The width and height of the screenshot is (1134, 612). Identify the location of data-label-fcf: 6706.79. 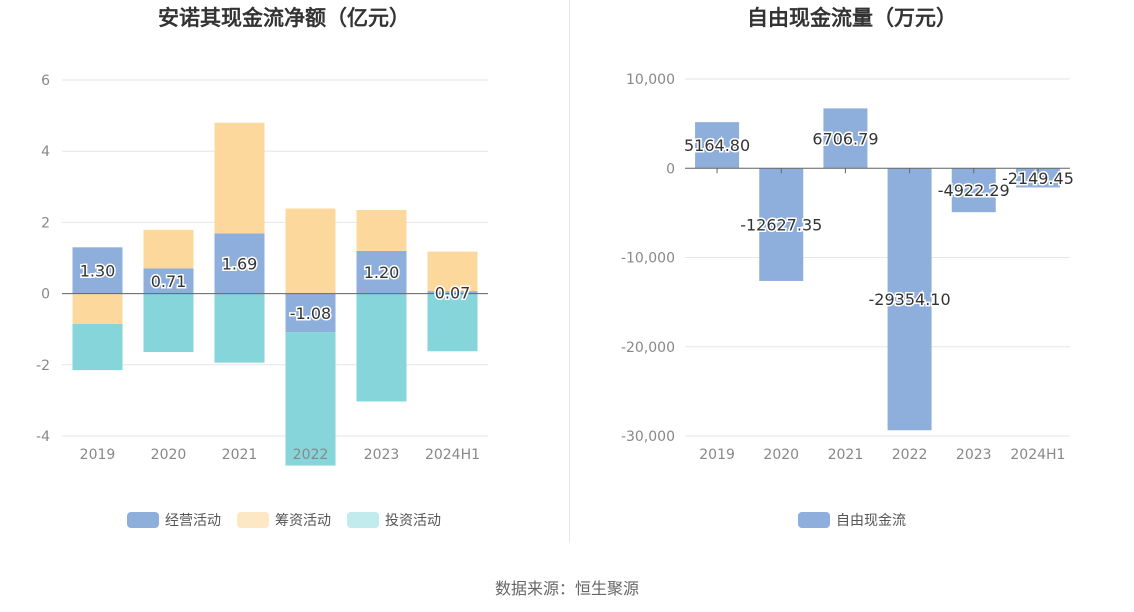
(845, 138).